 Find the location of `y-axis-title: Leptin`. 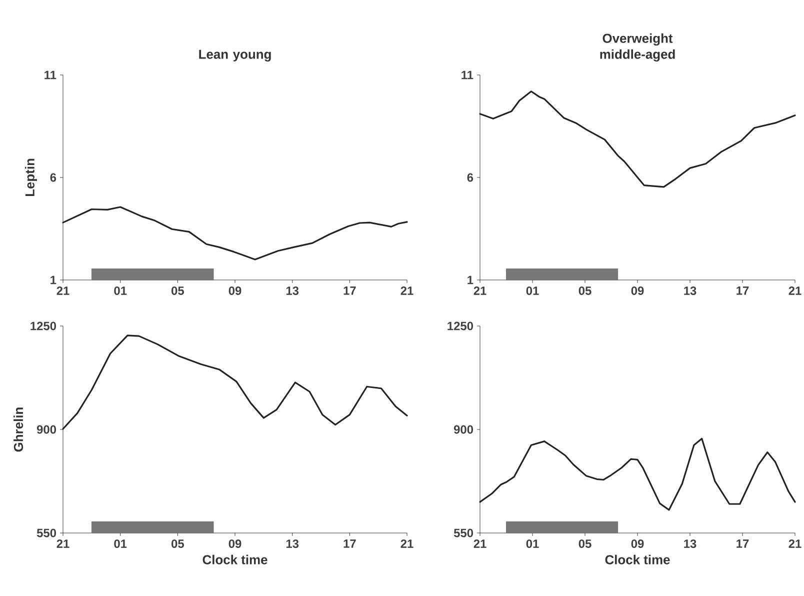

y-axis-title: Leptin is located at coordinates (31, 177).